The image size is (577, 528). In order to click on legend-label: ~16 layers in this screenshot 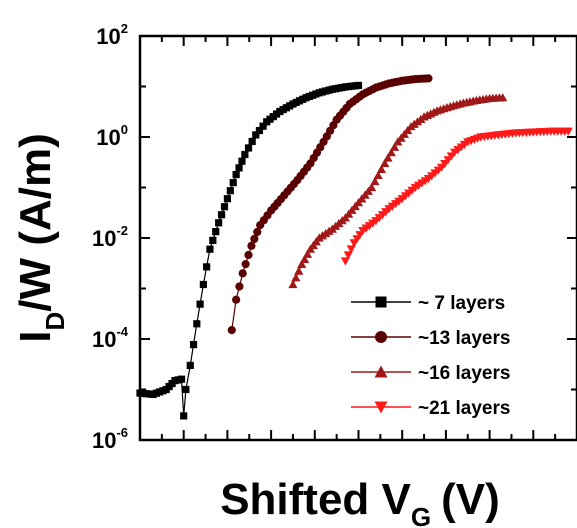, I will do `click(464, 373)`.